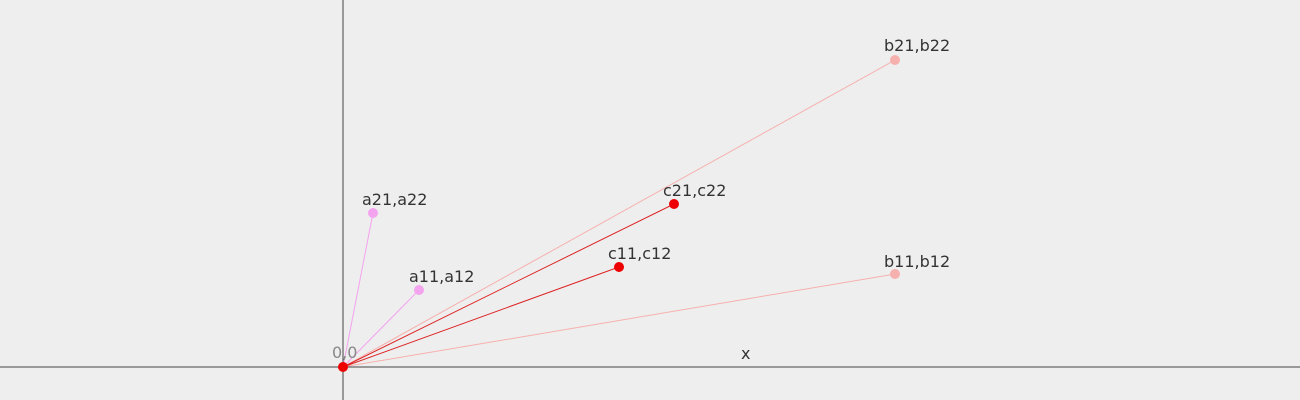  Describe the element at coordinates (481, 317) in the screenshot. I see `vector-c1-line` at that location.